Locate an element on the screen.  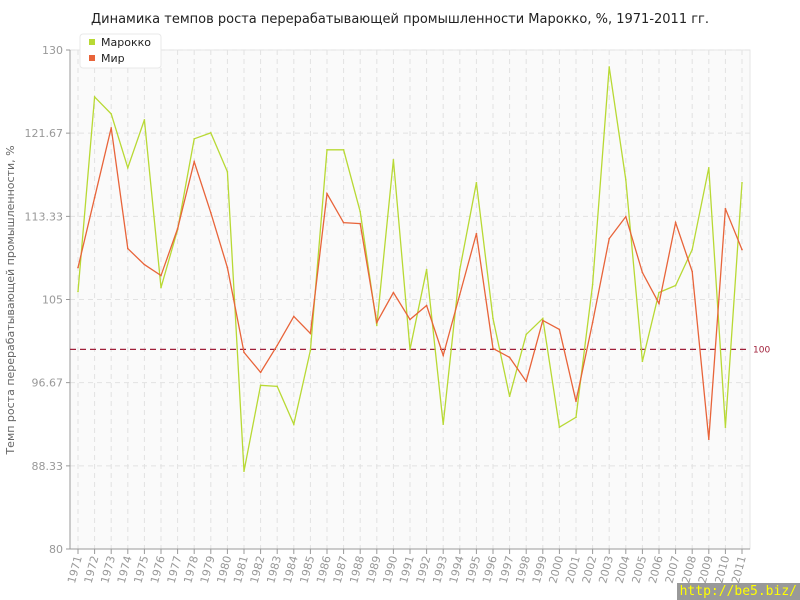
legend-label: Марокко is located at coordinates (126, 42).